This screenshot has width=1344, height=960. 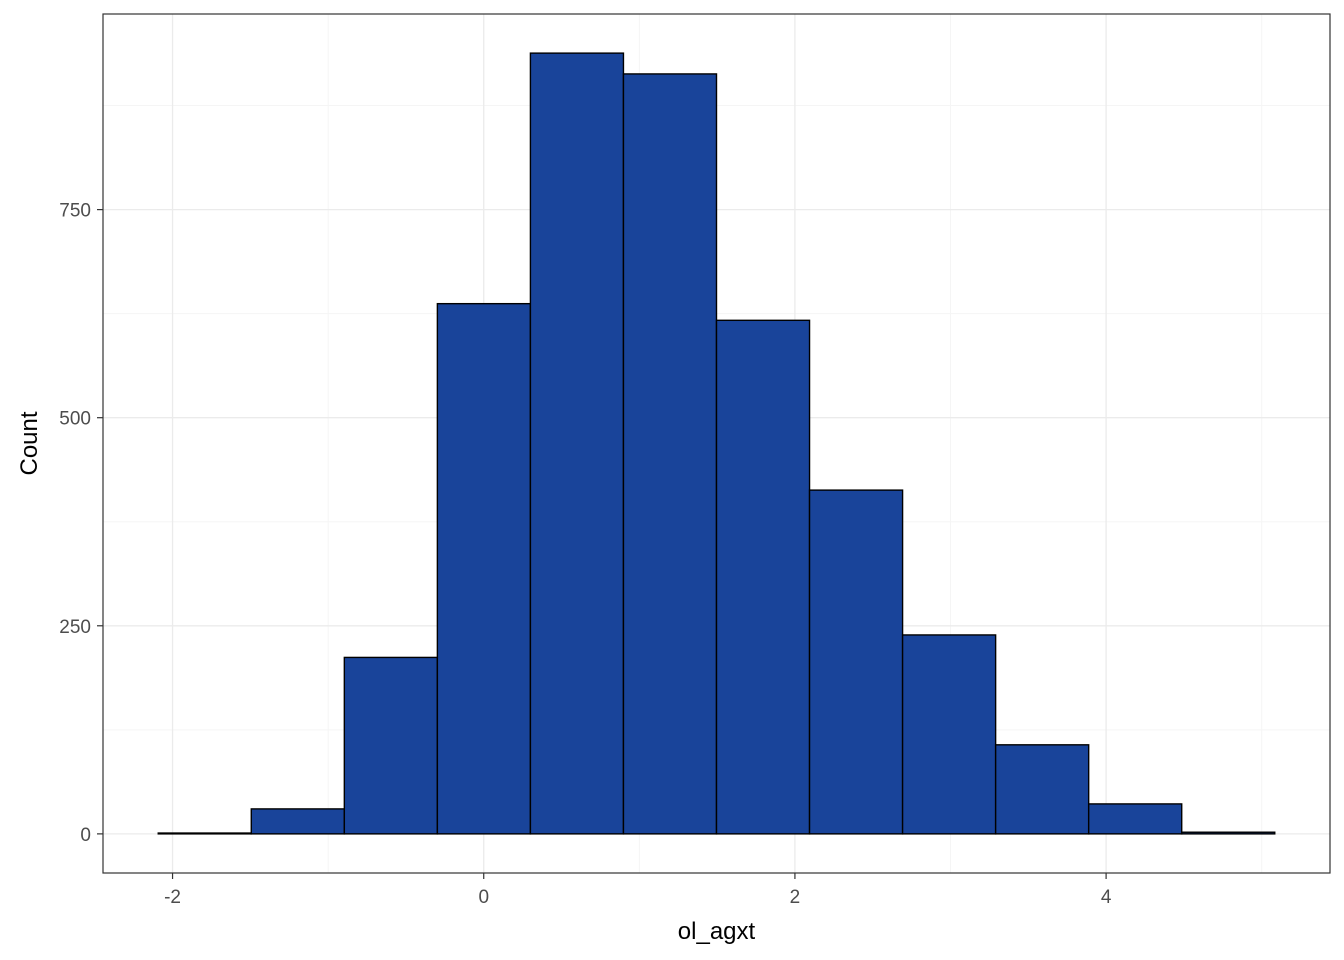 What do you see at coordinates (75, 211) in the screenshot?
I see `y-tick-label: 750` at bounding box center [75, 211].